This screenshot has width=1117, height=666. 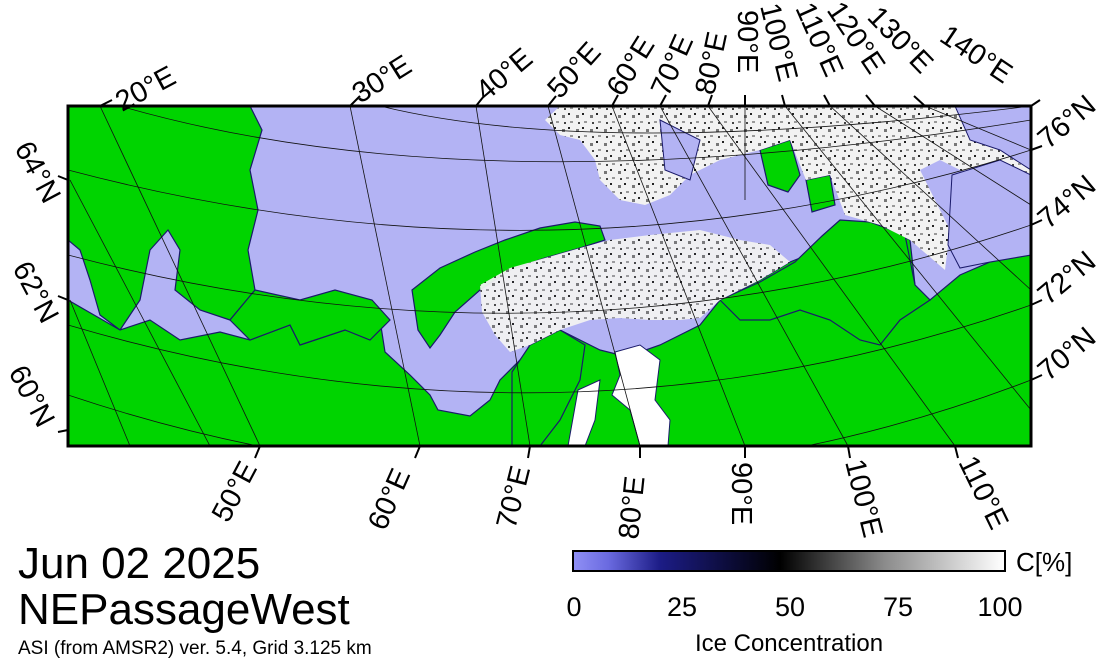 I want to click on colorbar-tick: 0, so click(x=574, y=607).